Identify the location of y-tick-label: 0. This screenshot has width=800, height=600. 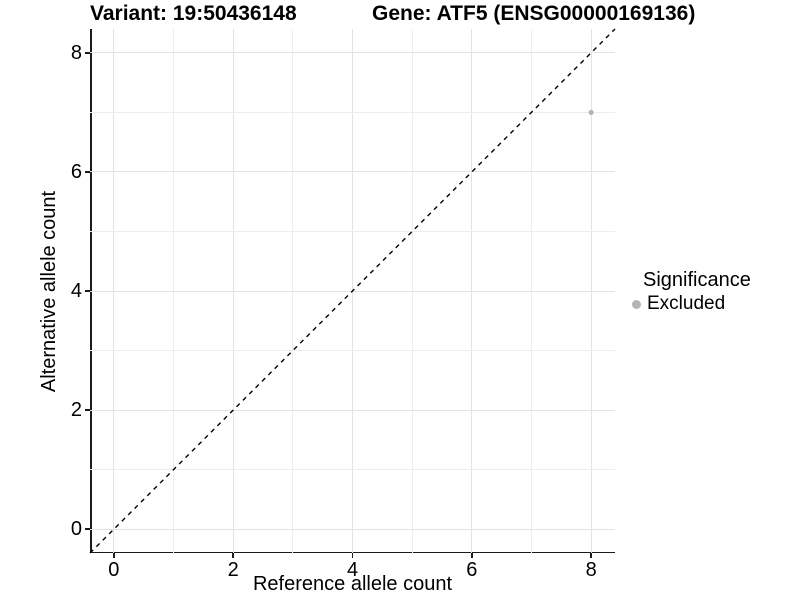
(76, 529).